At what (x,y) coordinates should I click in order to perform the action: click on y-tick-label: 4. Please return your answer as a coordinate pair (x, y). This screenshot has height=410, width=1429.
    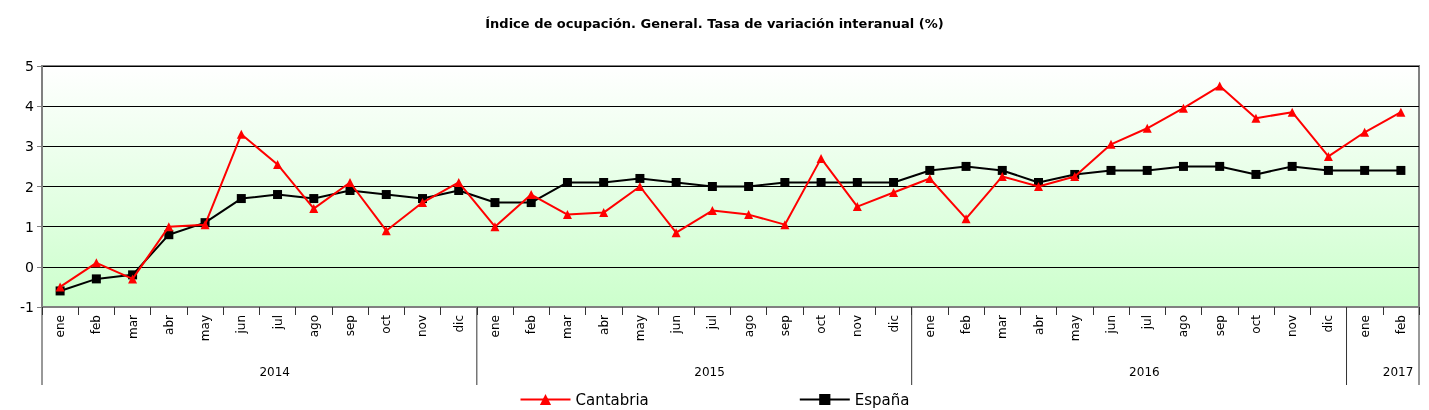
    Looking at the image, I should click on (30, 106).